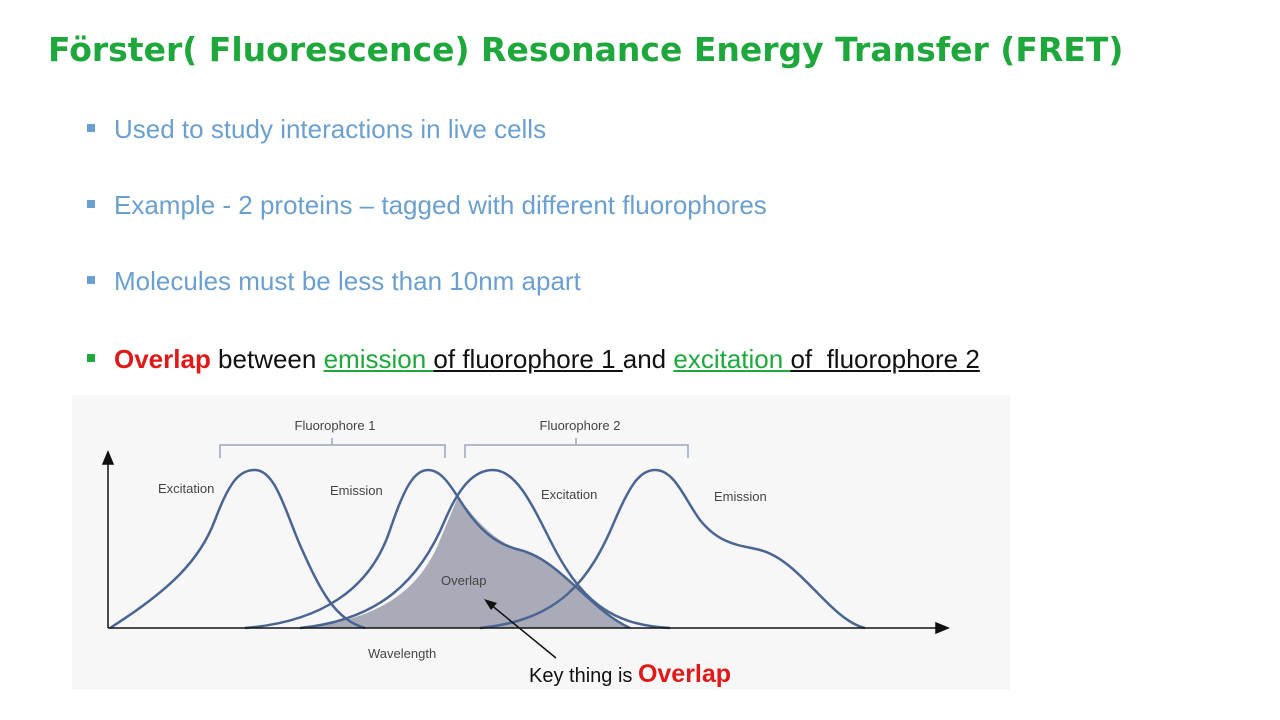 The width and height of the screenshot is (1280, 720). Describe the element at coordinates (648, 359) in the screenshot. I see `text-run: and` at that location.